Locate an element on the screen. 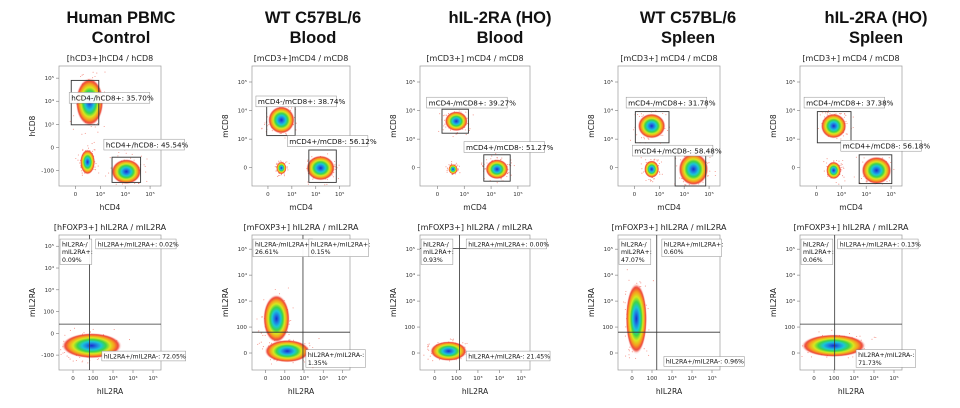 This screenshot has width=960, height=408. plot-r1c2-gate-2-label-text: mCD4+/mCD8-: 56.12% is located at coordinates (333, 141).